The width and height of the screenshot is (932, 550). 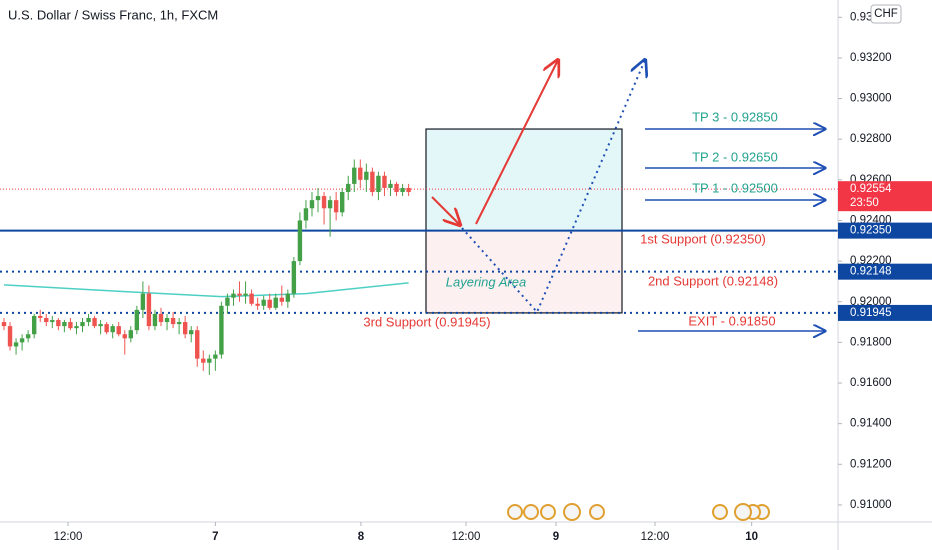 I want to click on x-tick-label: 8, so click(x=361, y=537).